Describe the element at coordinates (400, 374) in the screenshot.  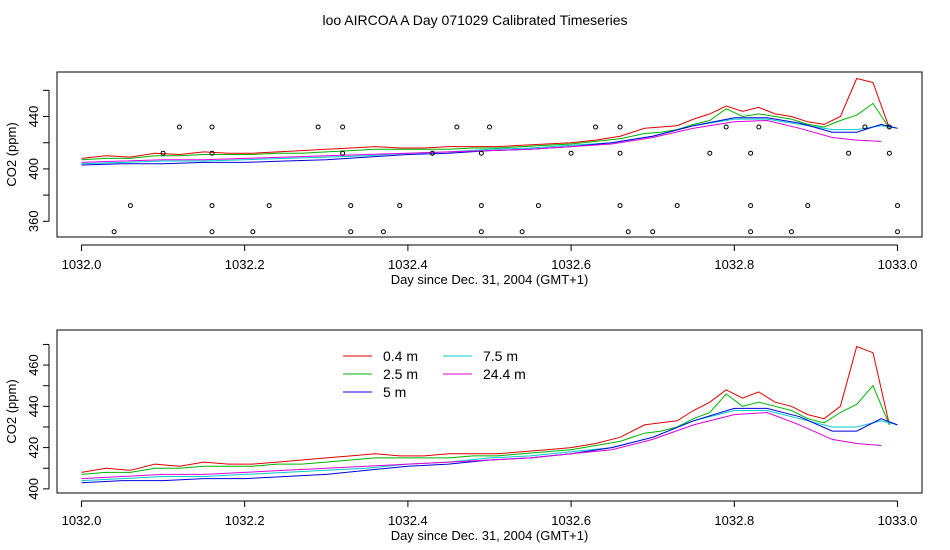
I see `legend-label: 2.5 m` at that location.